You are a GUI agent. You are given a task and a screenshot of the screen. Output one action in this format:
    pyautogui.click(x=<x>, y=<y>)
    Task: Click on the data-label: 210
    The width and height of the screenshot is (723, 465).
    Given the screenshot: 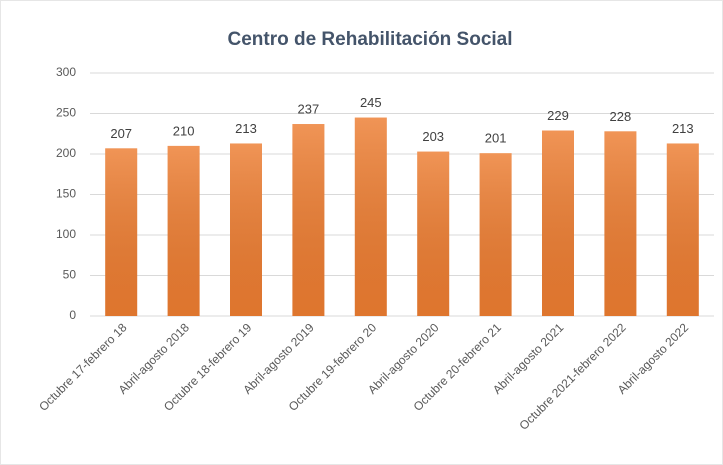 What is the action you would take?
    pyautogui.click(x=184, y=130)
    